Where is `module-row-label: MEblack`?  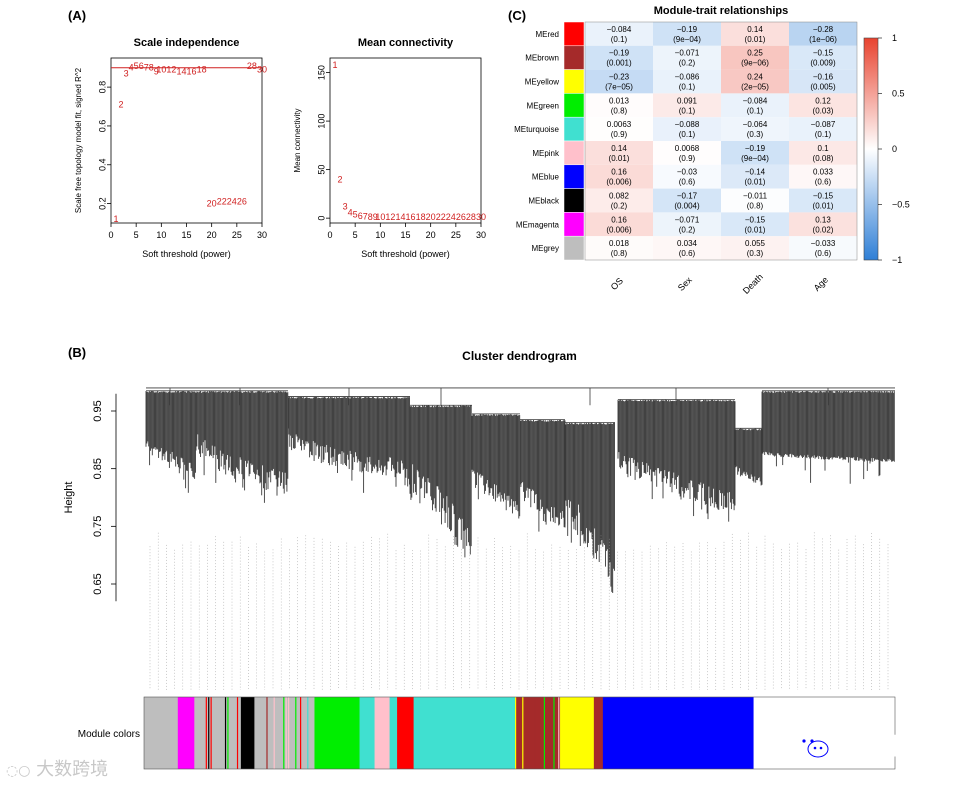 module-row-label: MEblack is located at coordinates (544, 201).